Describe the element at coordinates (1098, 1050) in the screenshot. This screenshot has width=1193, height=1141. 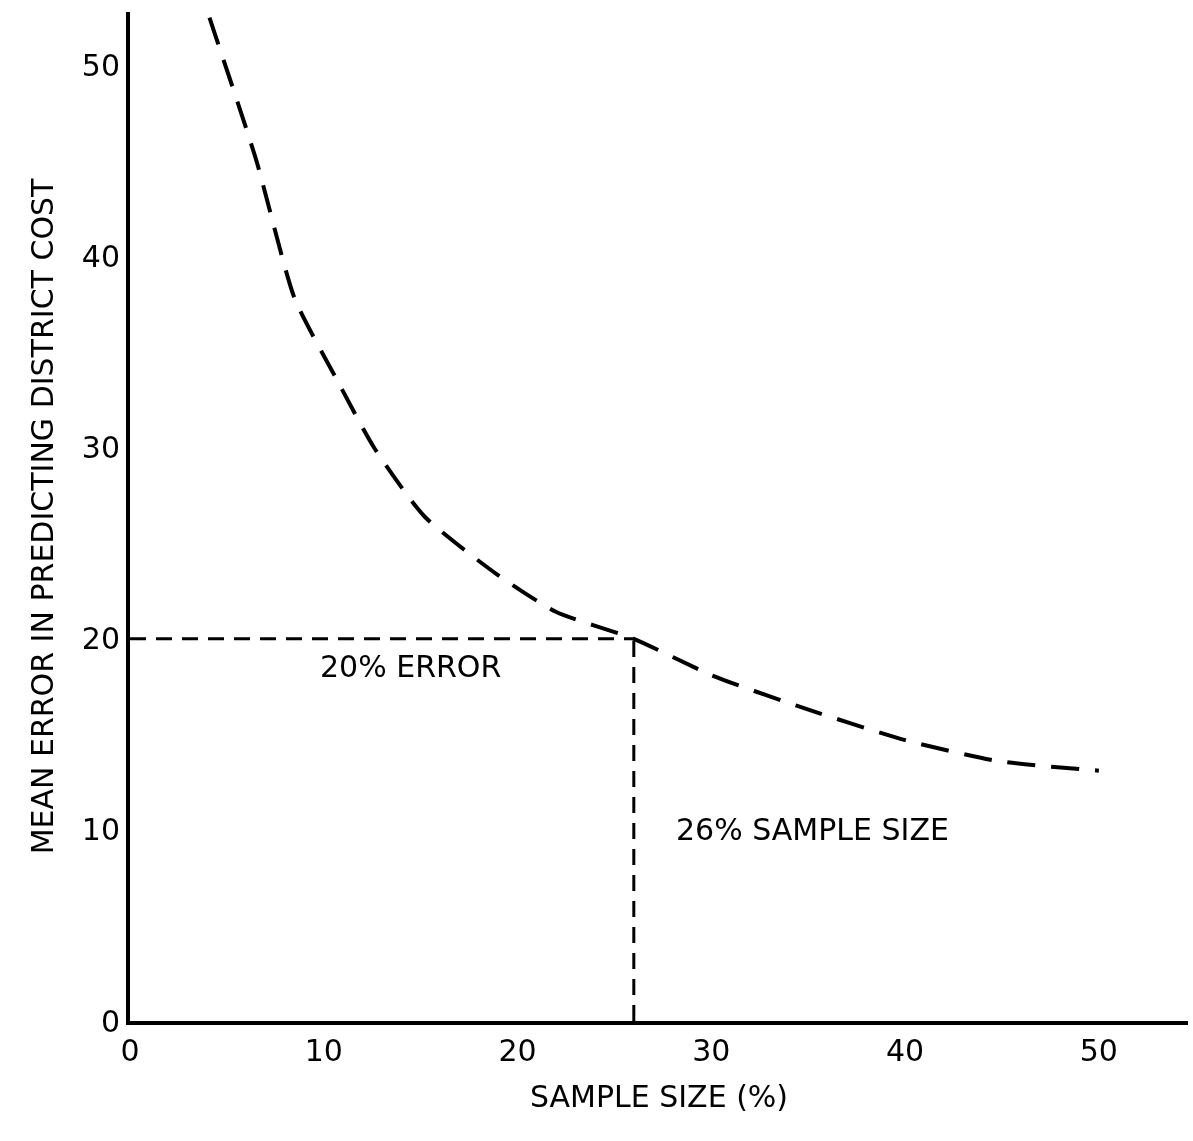
I see `x-tick-label: 50` at that location.